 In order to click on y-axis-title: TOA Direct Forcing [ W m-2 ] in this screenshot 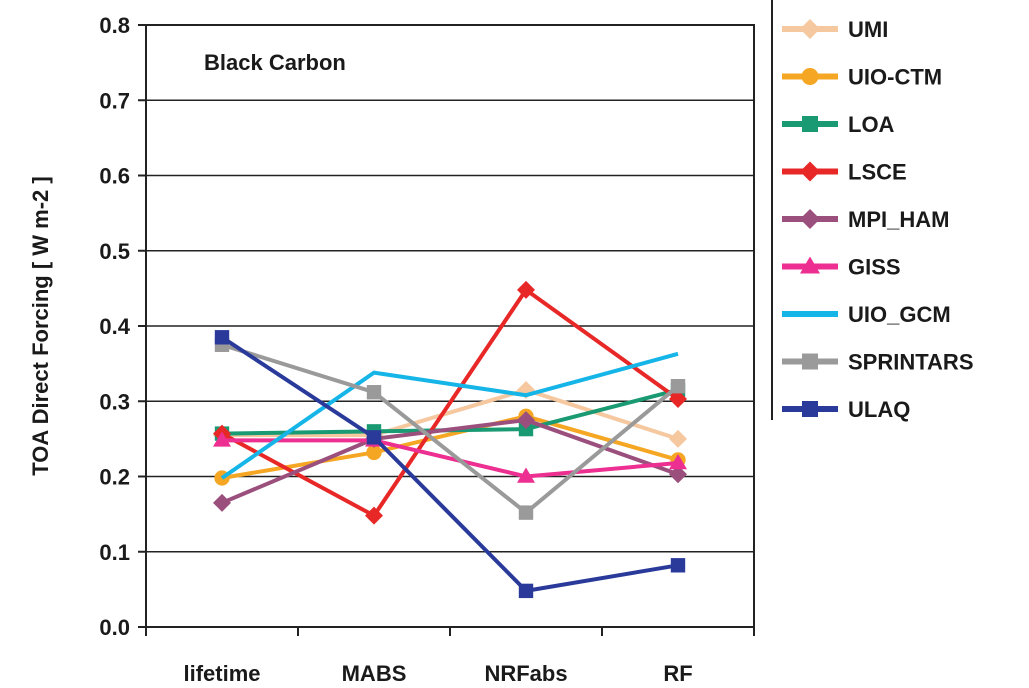, I will do `click(40, 325)`.